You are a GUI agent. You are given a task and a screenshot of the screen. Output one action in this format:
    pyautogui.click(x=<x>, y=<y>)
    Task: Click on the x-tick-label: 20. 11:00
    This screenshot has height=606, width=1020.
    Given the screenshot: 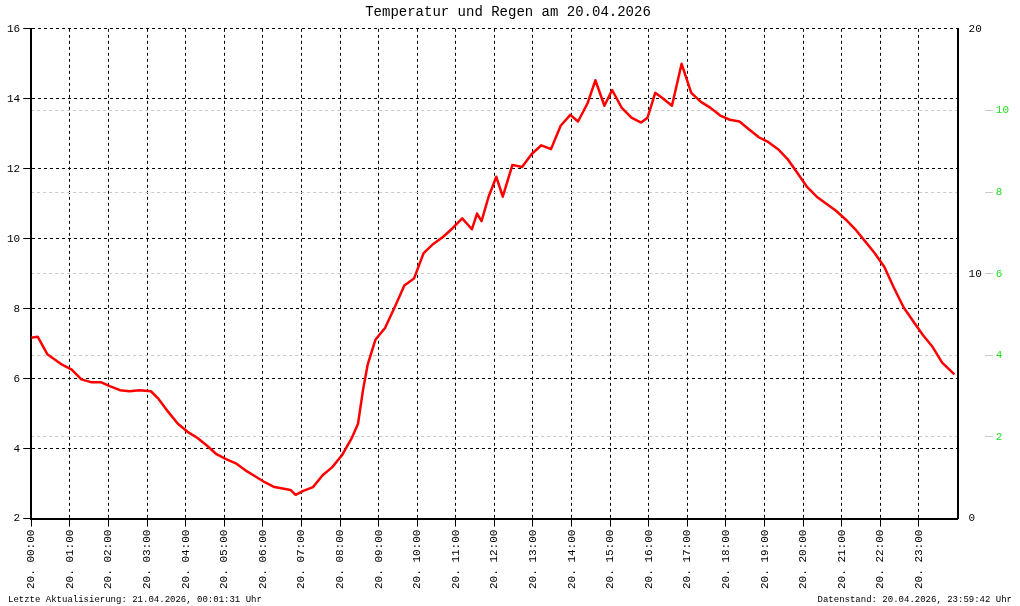 What is the action you would take?
    pyautogui.click(x=455, y=559)
    